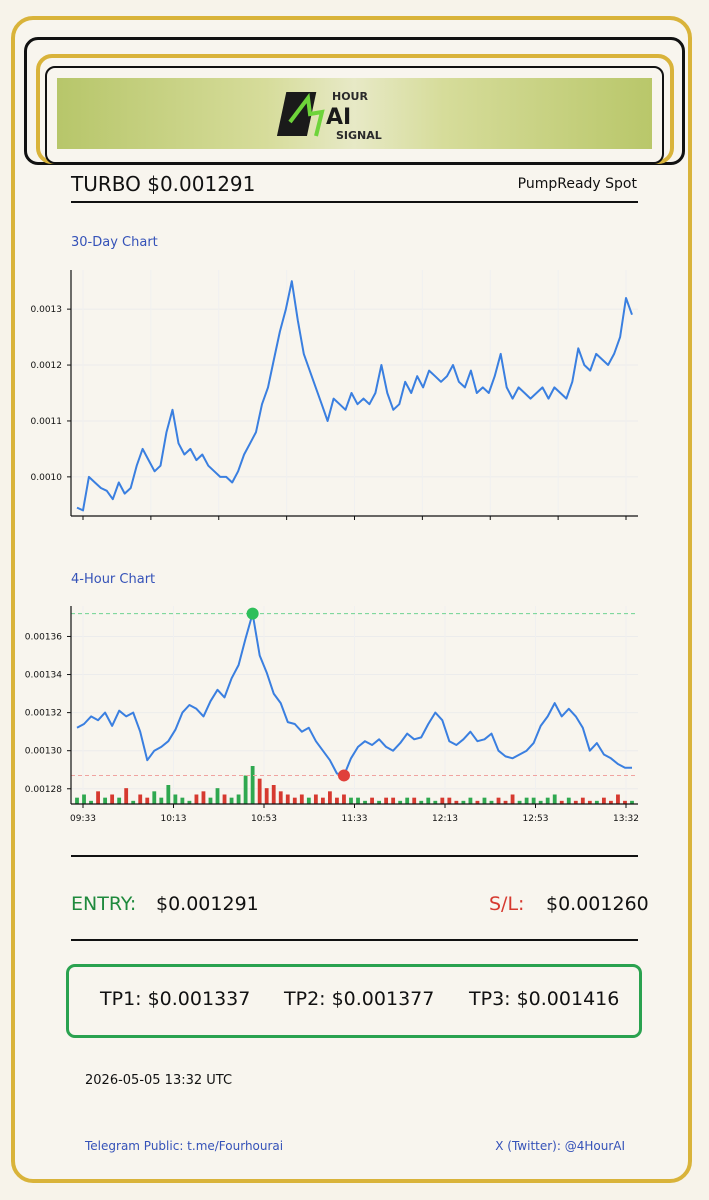 Image resolution: width=709 pixels, height=1200 pixels. Describe the element at coordinates (114, 242) in the screenshot. I see `chart-30d-label: 30-Day Chart` at that location.